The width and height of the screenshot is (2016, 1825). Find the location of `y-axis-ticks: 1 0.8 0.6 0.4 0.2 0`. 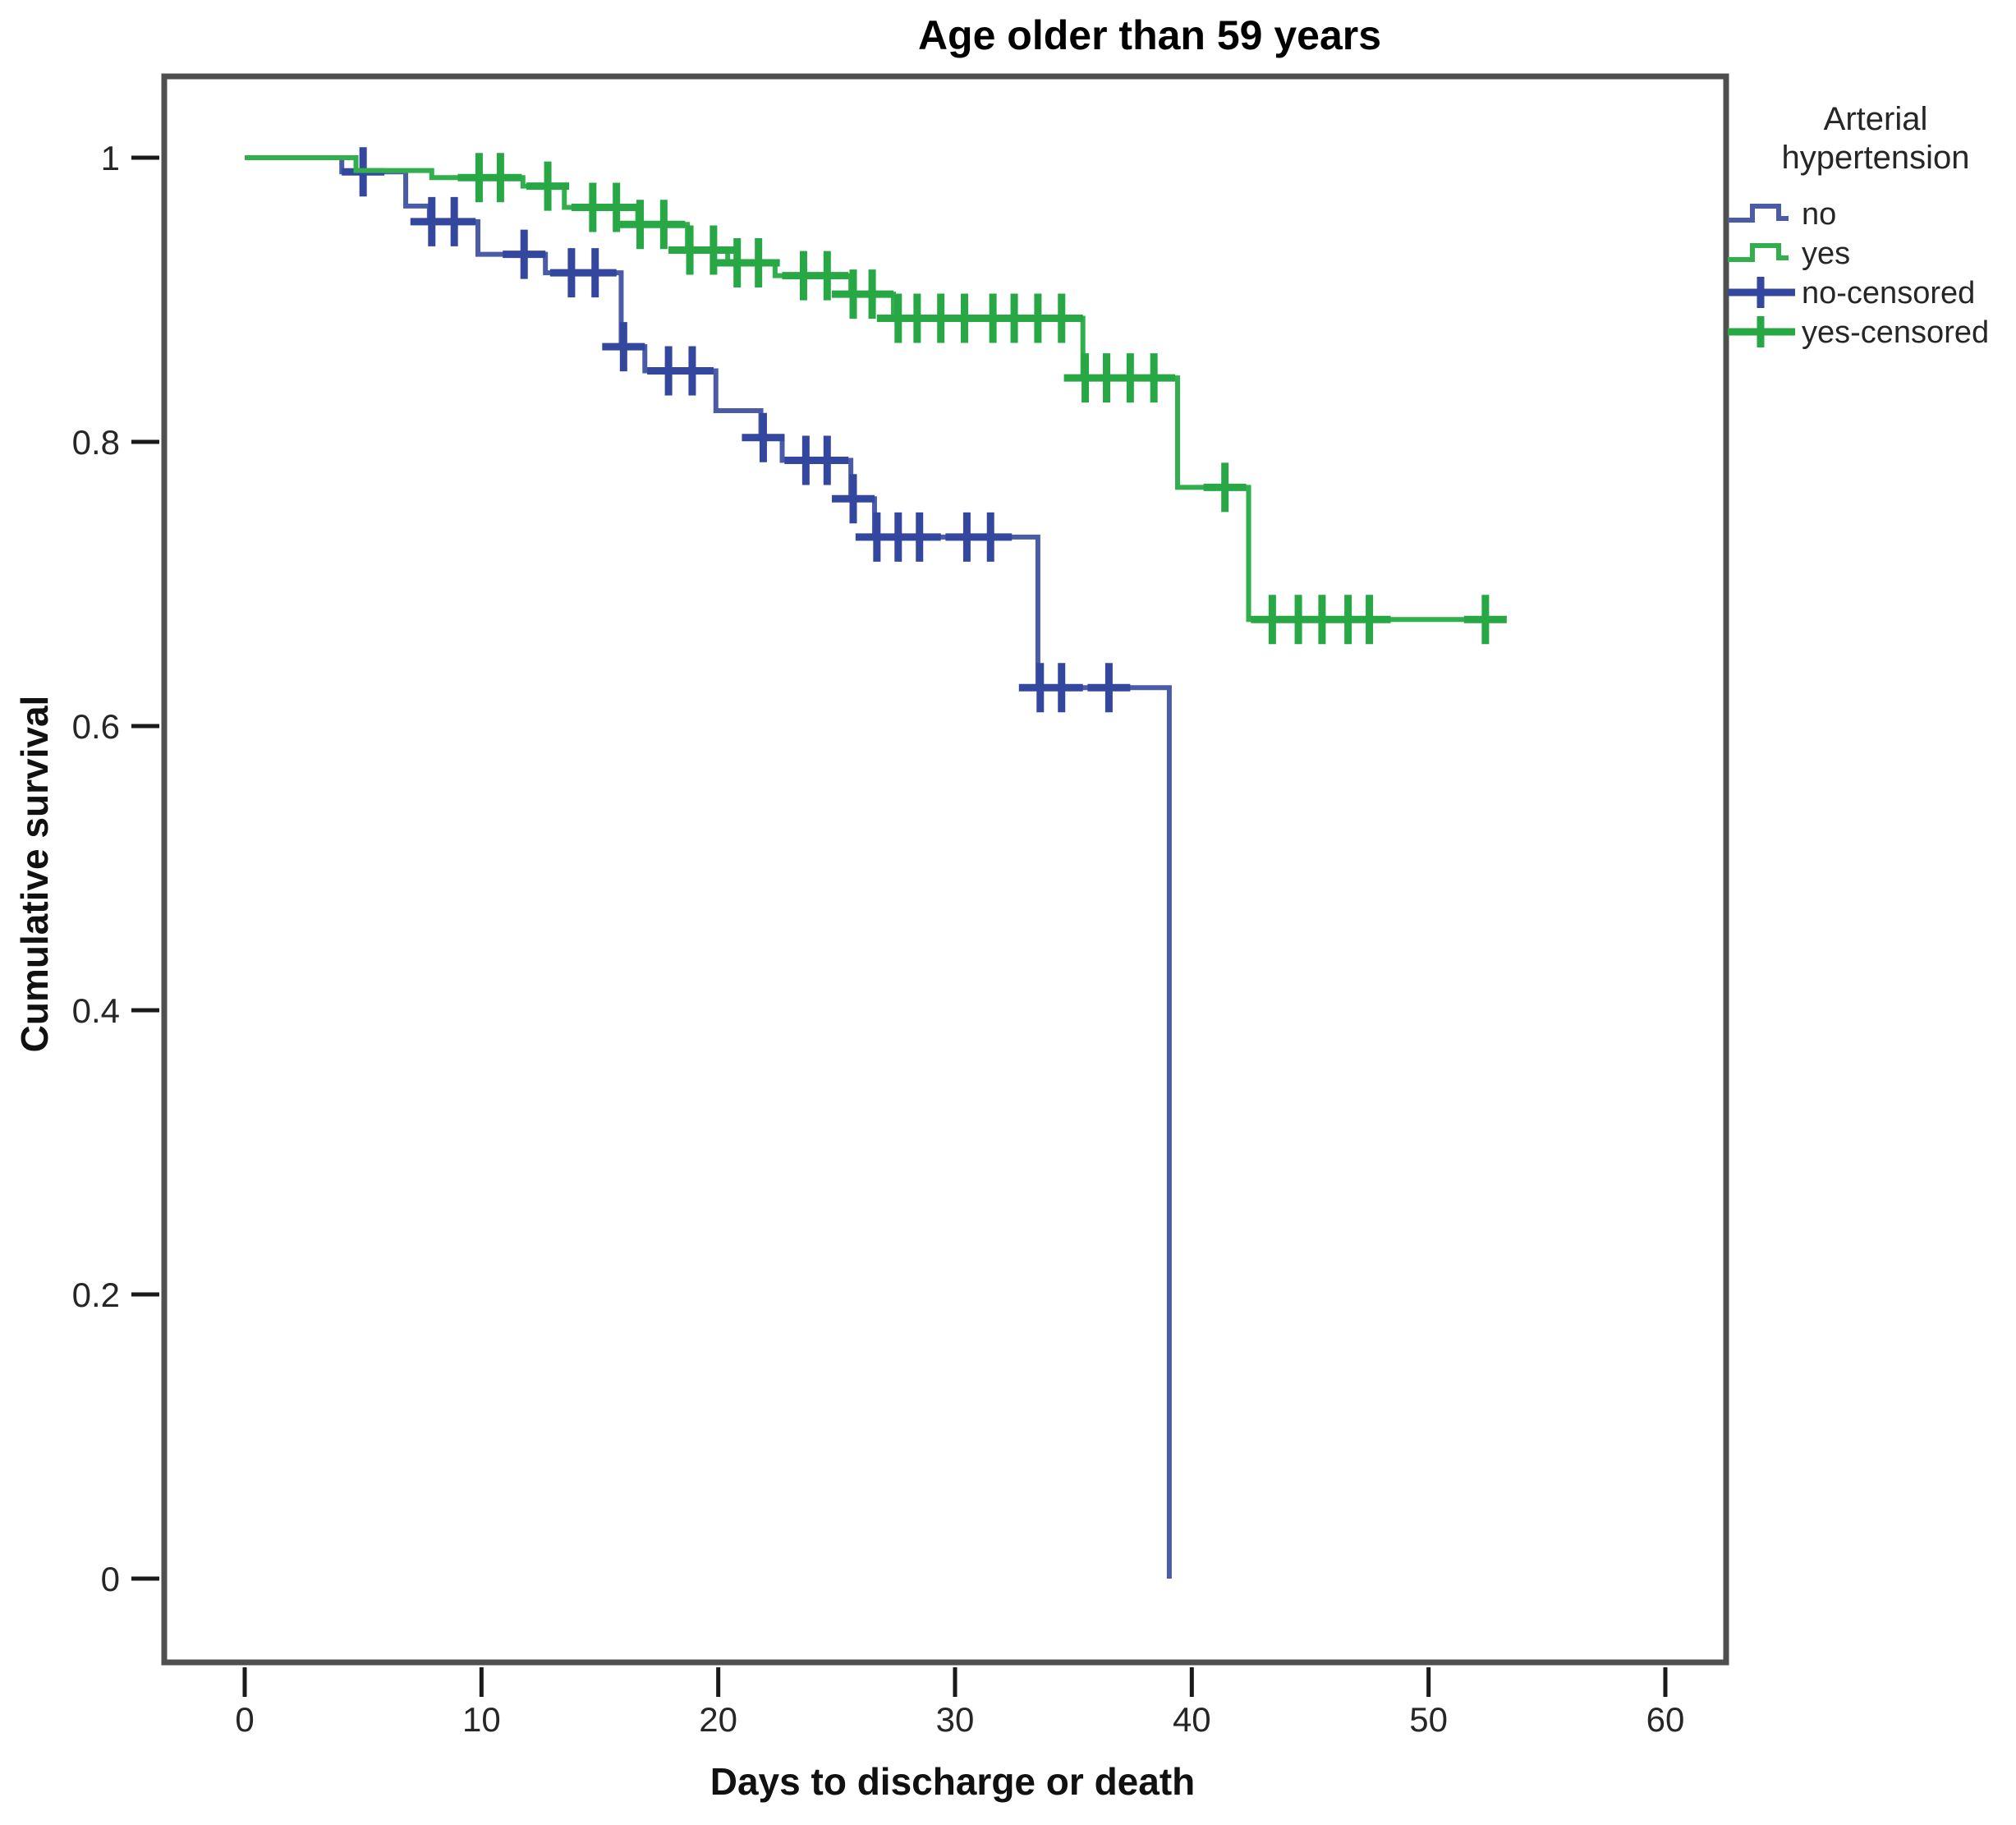

y-axis-ticks: 1 0.8 0.6 0.4 0.2 0 is located at coordinates (115, 868).